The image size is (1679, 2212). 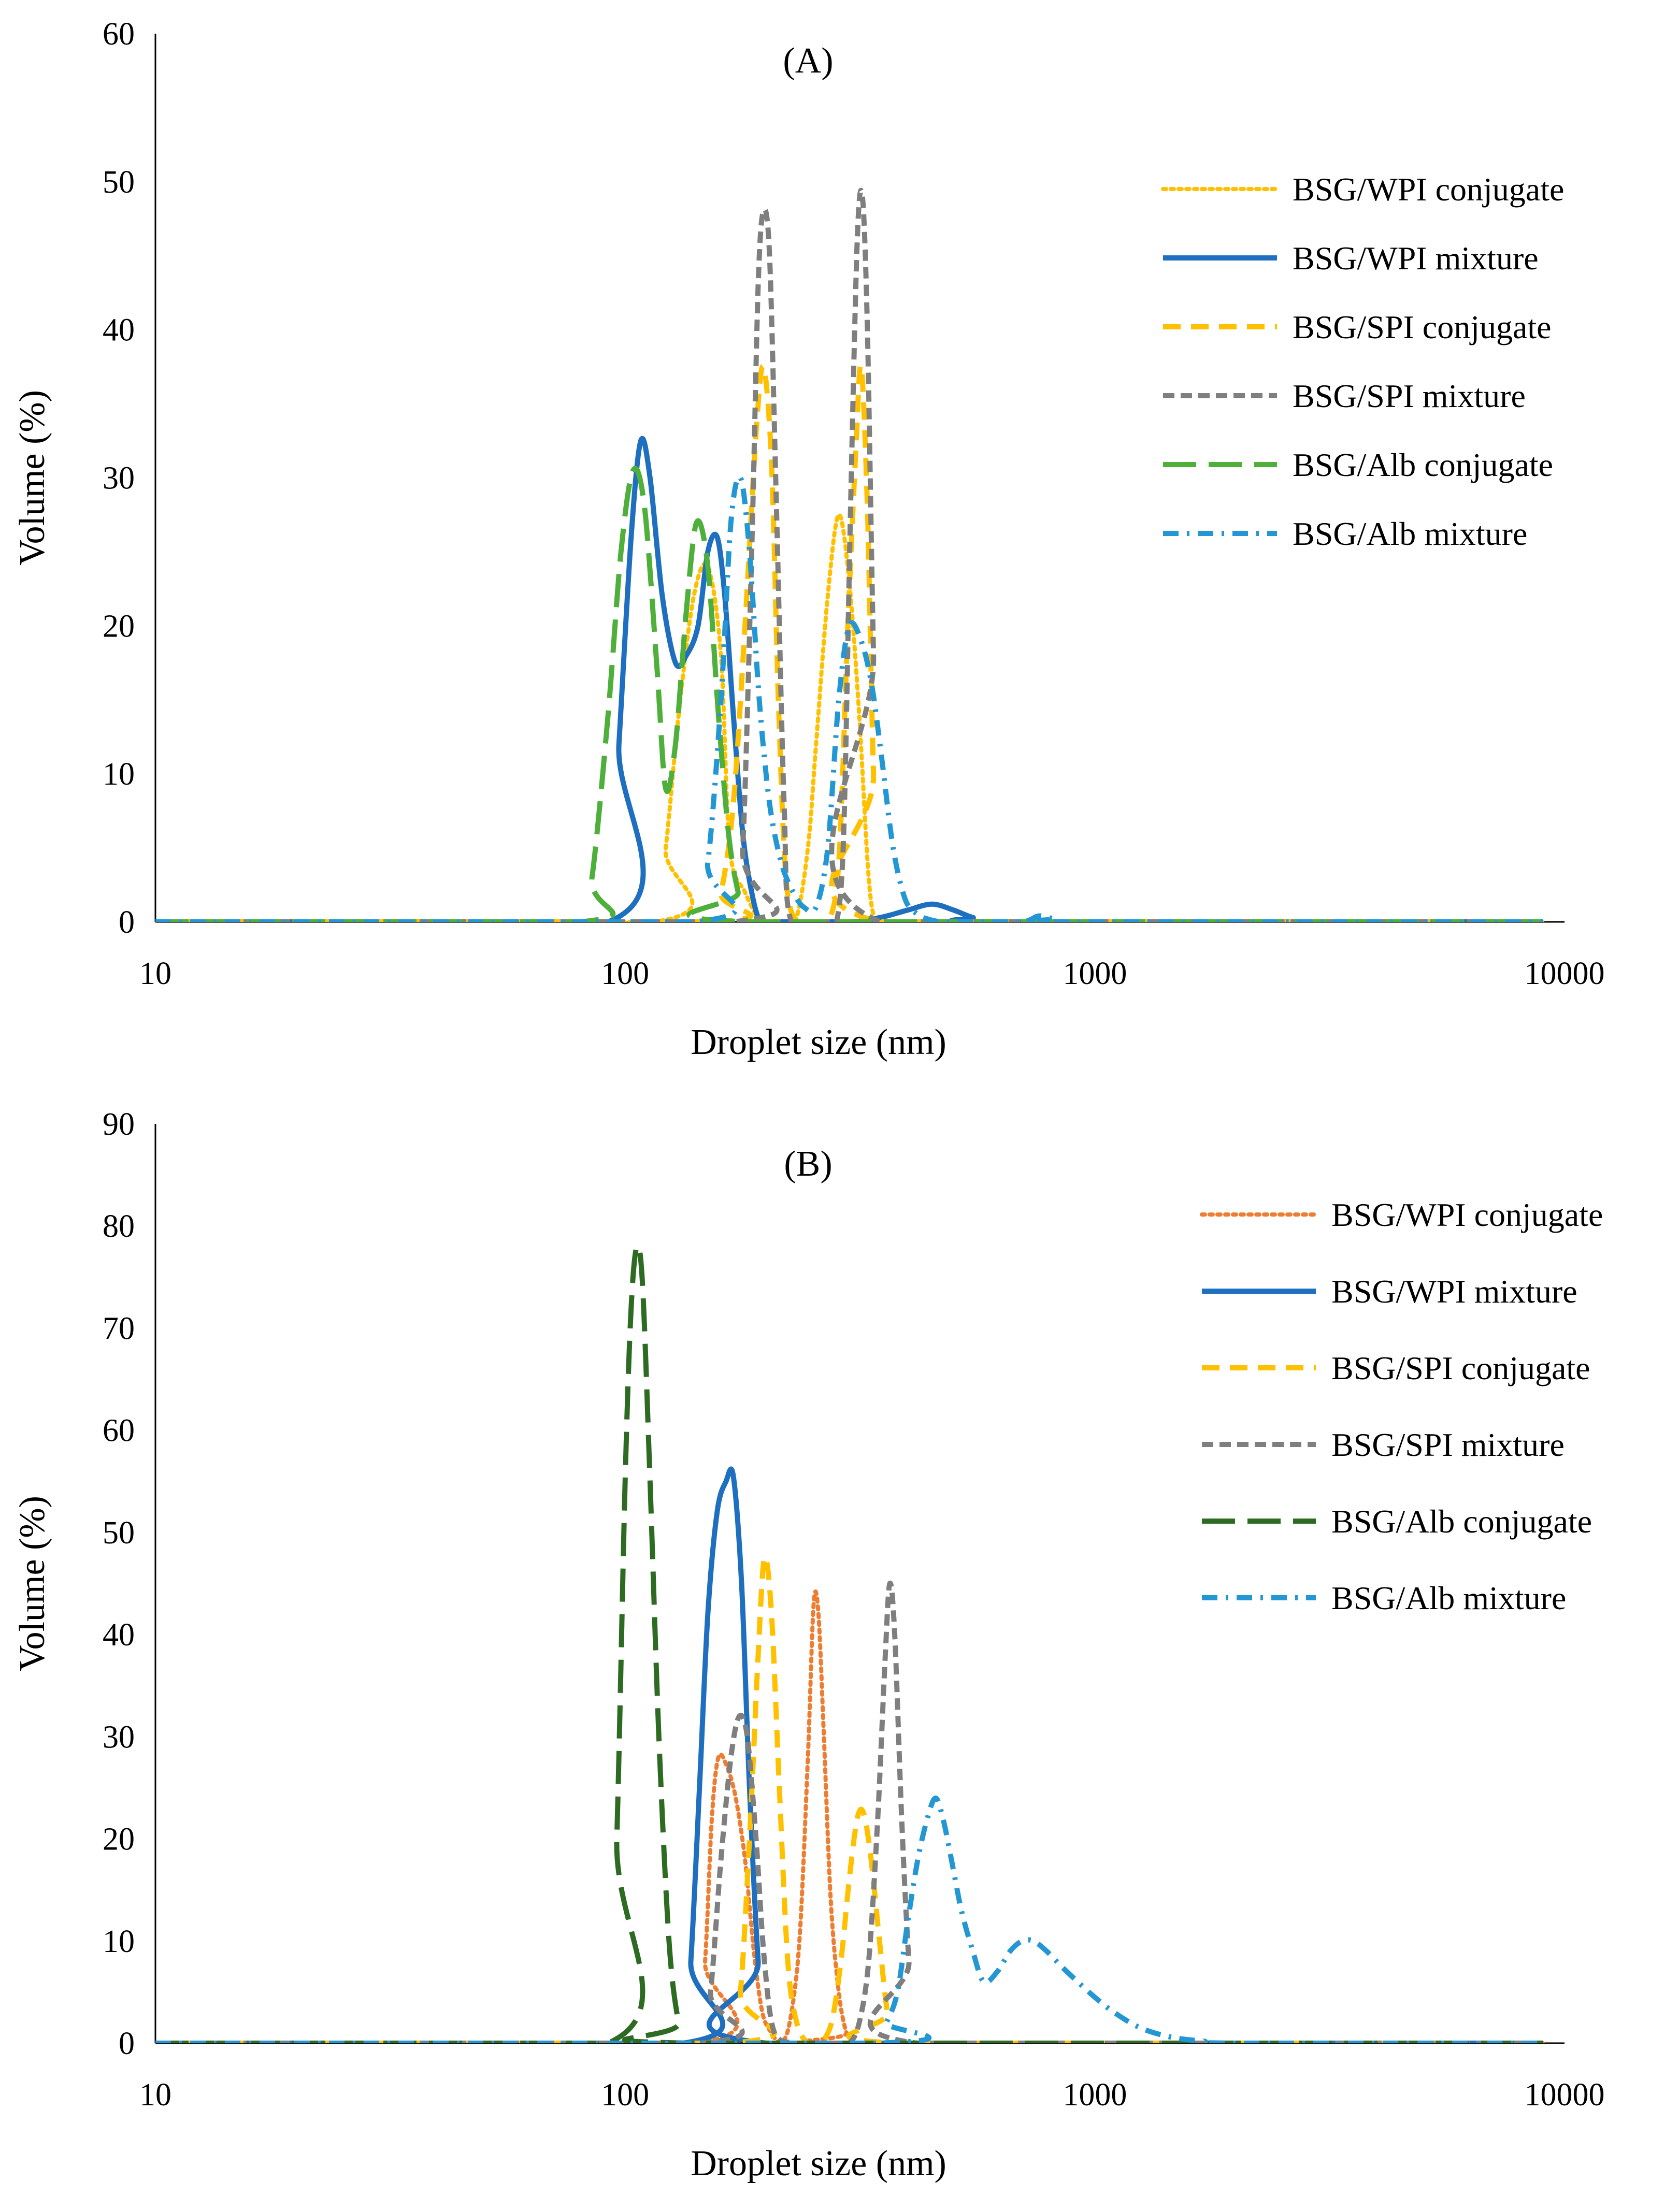 What do you see at coordinates (119, 182) in the screenshot?
I see `y-tick-label-a: 50` at bounding box center [119, 182].